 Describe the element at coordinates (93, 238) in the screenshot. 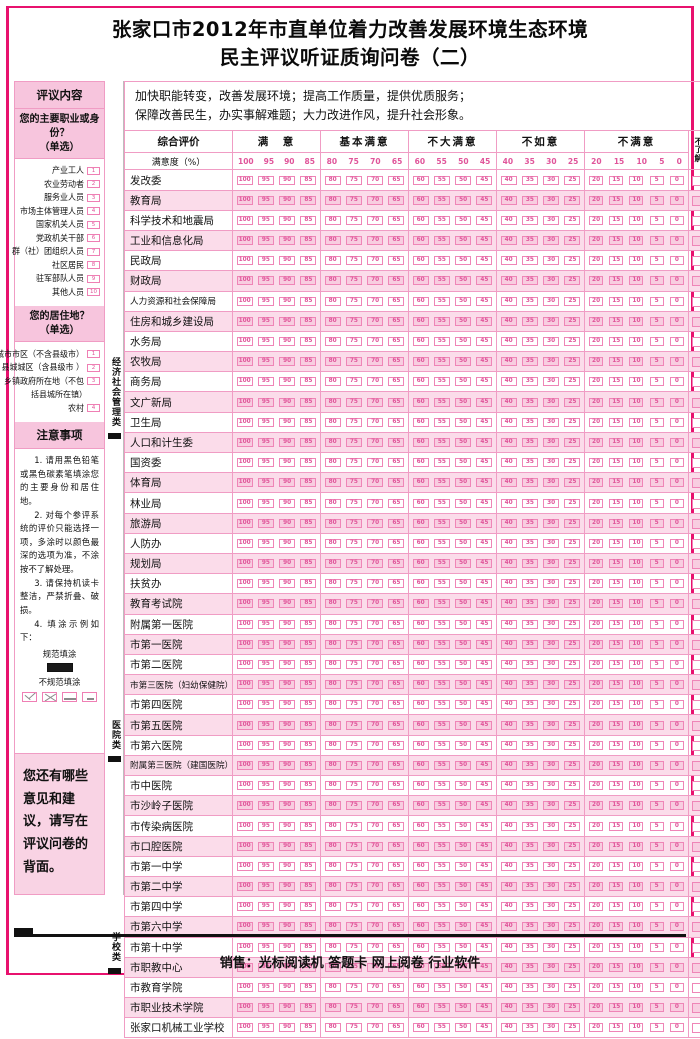

I see `occupation-option-bubble: 6` at that location.